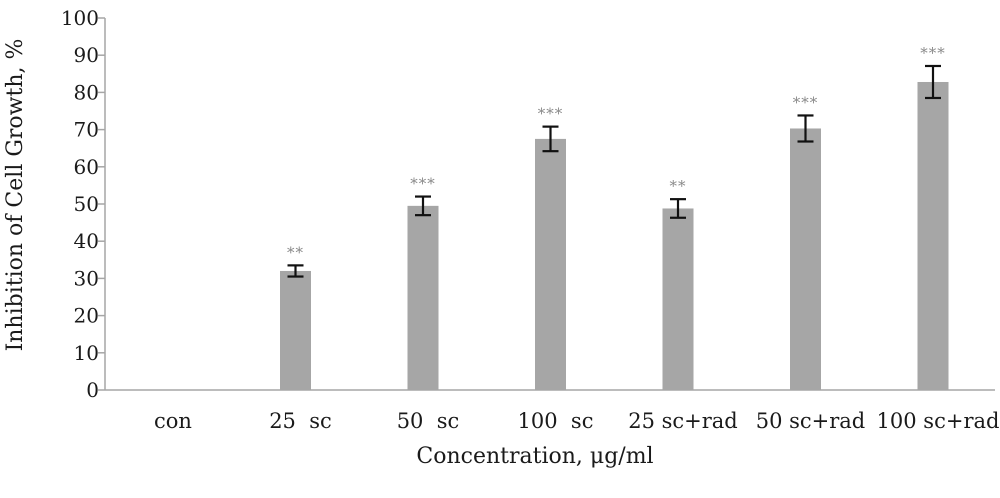 This screenshot has width=1000, height=498. What do you see at coordinates (86, 278) in the screenshot?
I see `y-tick-label: 30` at bounding box center [86, 278].